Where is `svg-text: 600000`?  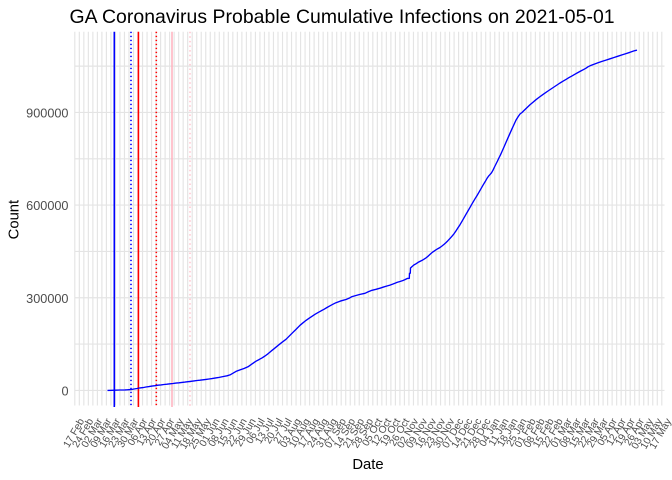
svg-text: 600000 is located at coordinates (47, 206).